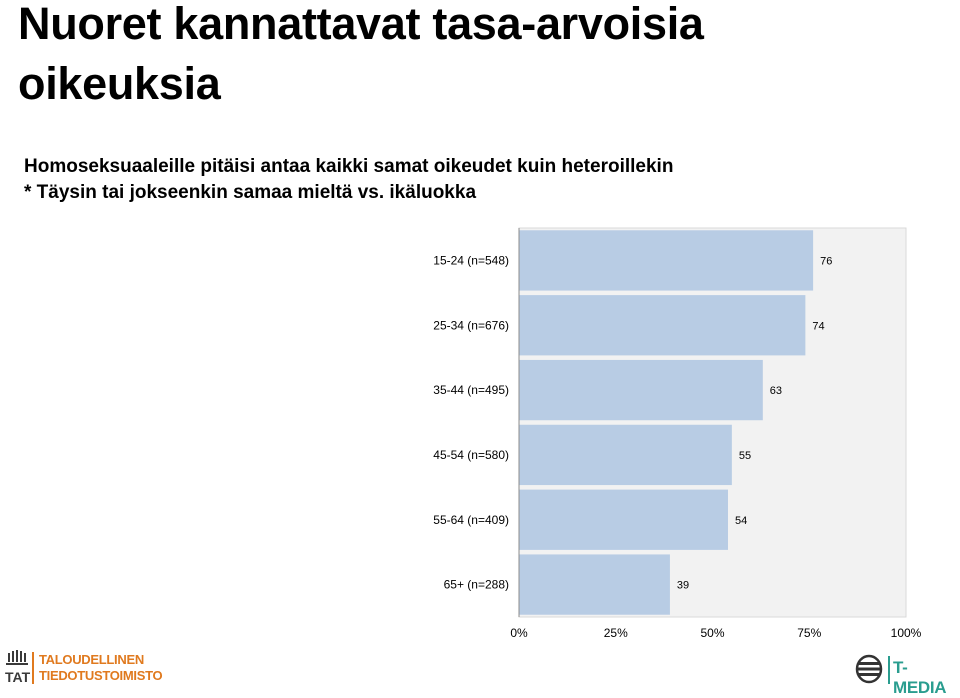  What do you see at coordinates (869, 669) in the screenshot?
I see `globe-icon` at bounding box center [869, 669].